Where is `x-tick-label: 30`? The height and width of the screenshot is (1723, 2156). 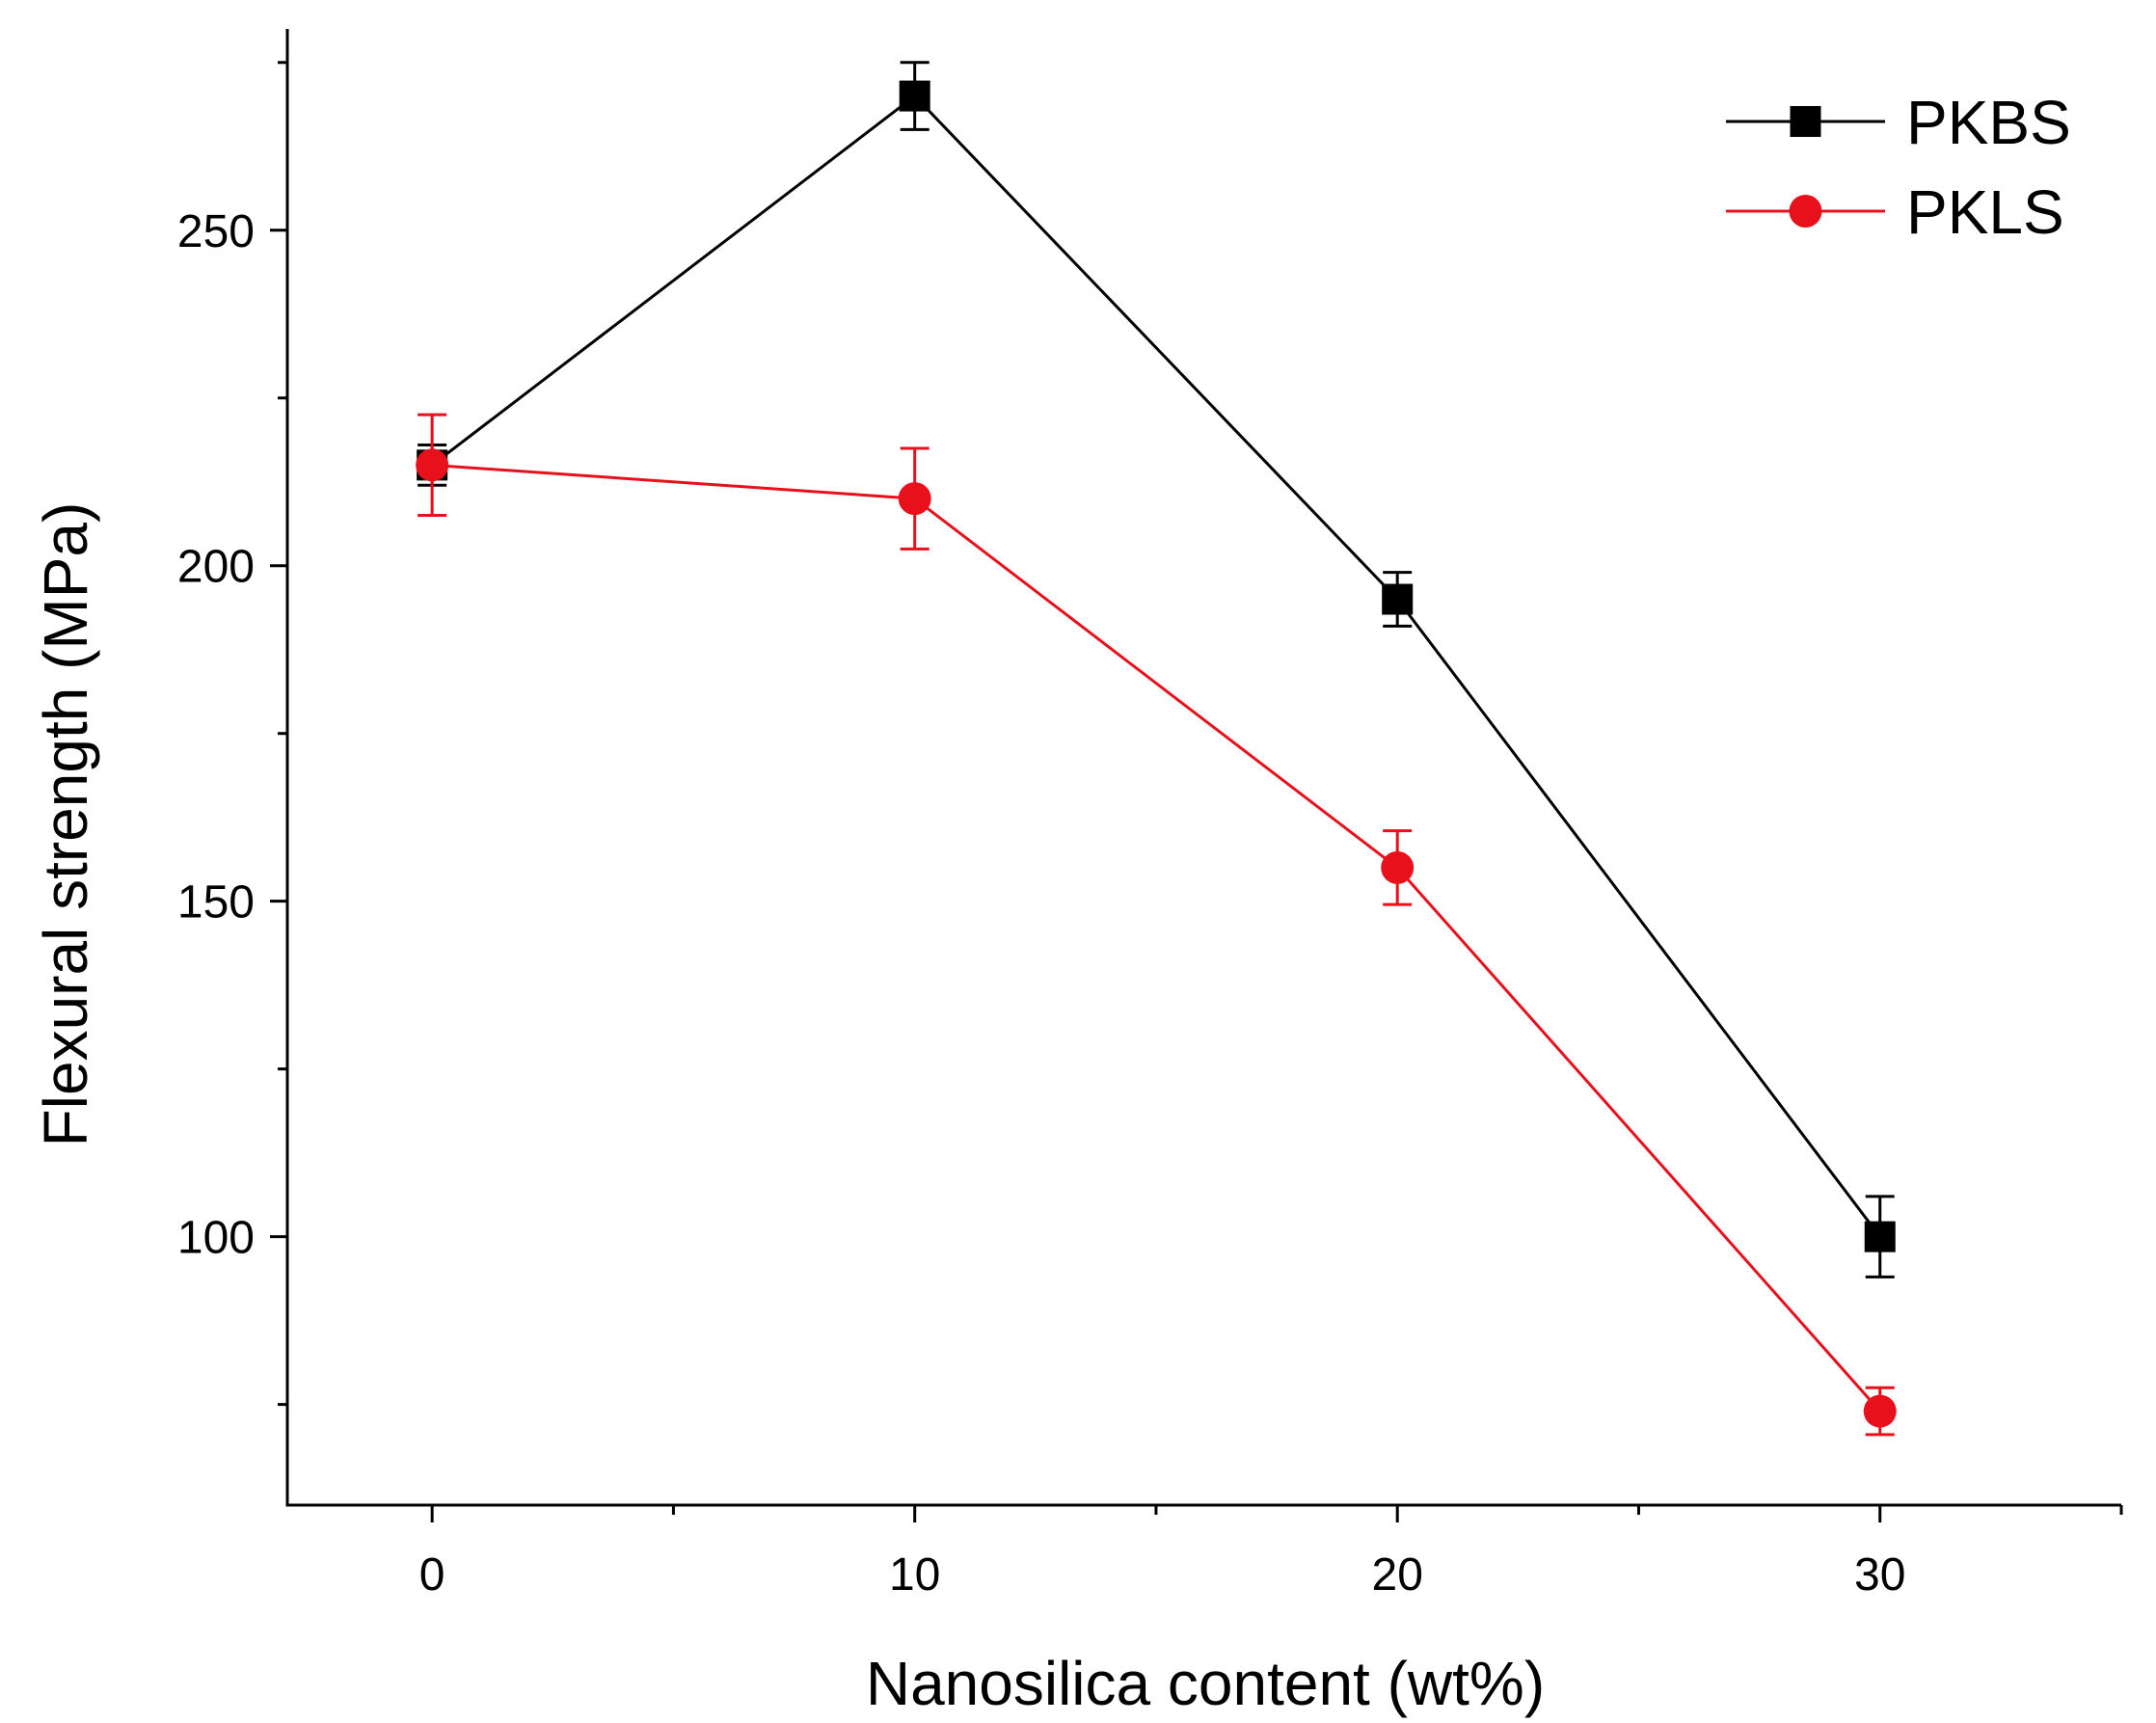 x-tick-label: 30 is located at coordinates (1879, 1575).